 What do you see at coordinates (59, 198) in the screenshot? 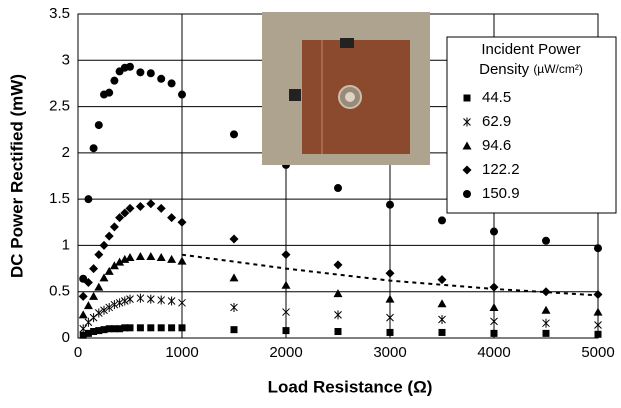
I see `y-tick-label: 1.5` at bounding box center [59, 198].